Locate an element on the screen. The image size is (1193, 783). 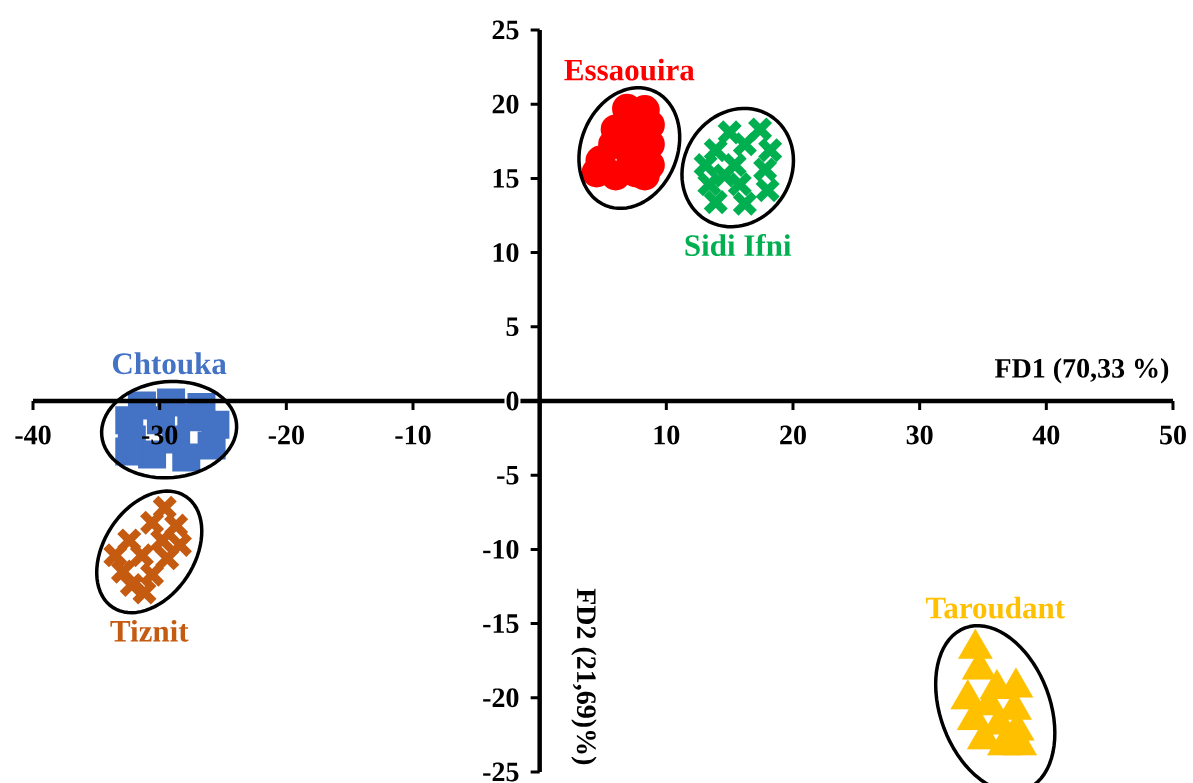
x-axis-title: FD1 (70,33 %) is located at coordinates (1081, 371).